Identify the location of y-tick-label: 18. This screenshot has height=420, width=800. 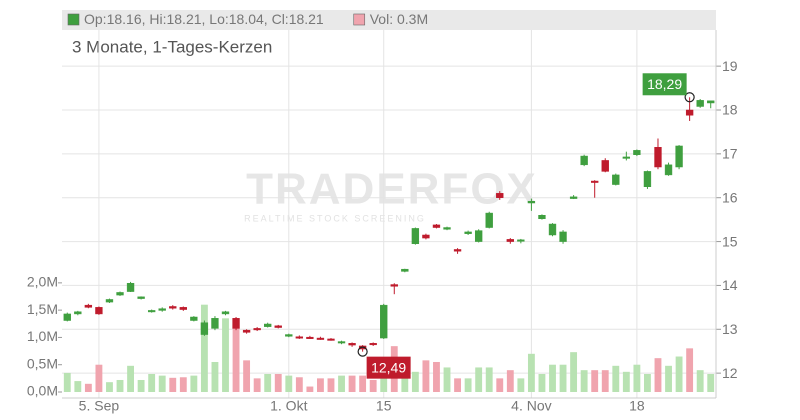
(730, 110).